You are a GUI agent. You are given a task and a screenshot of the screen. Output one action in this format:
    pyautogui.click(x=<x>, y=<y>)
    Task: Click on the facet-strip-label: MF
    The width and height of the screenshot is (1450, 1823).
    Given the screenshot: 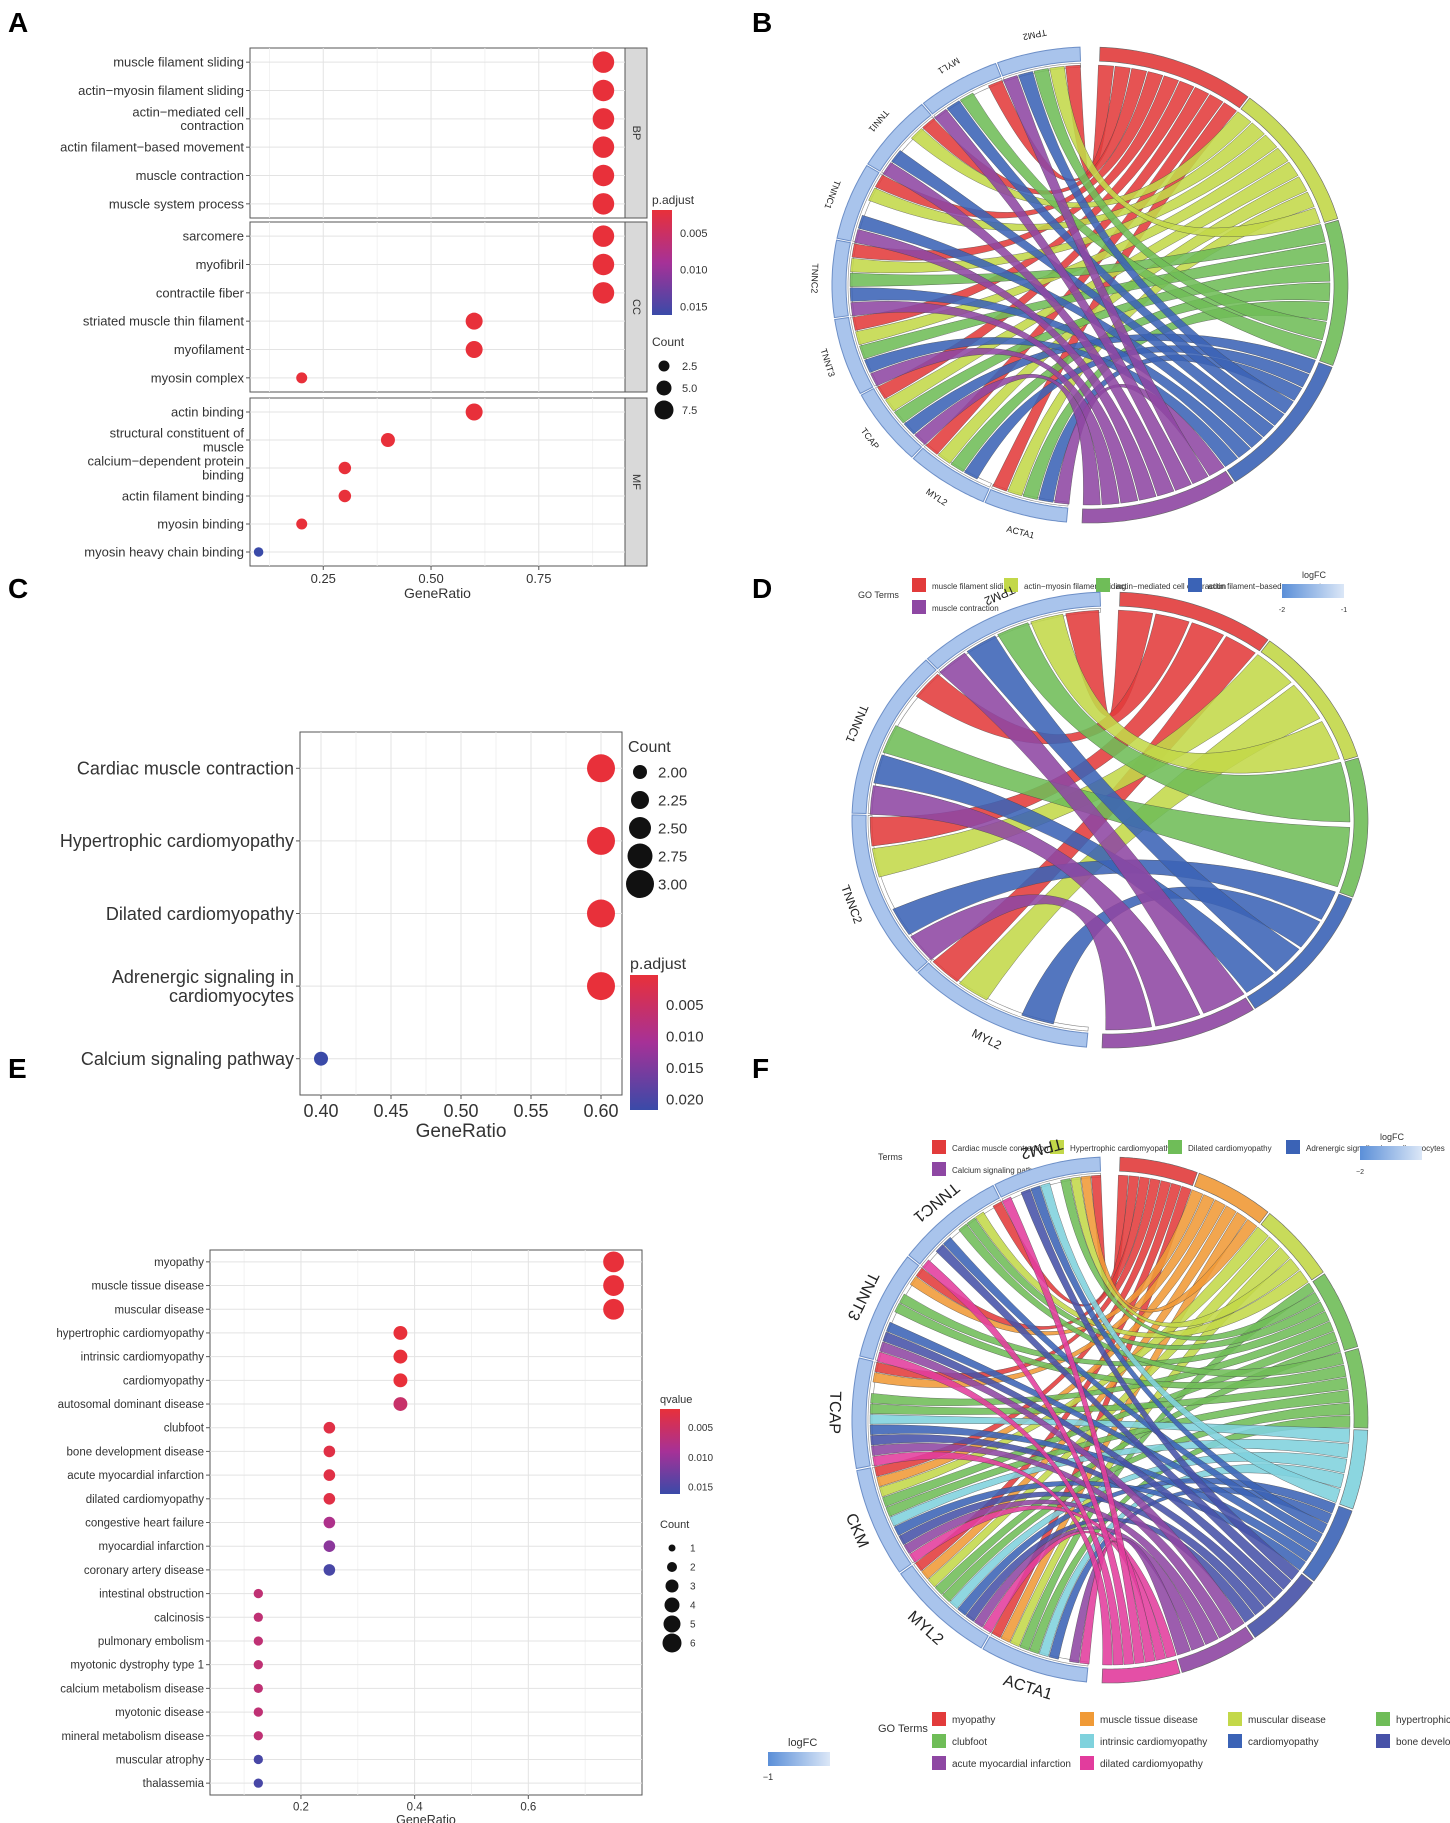 What is the action you would take?
    pyautogui.click(x=636, y=482)
    